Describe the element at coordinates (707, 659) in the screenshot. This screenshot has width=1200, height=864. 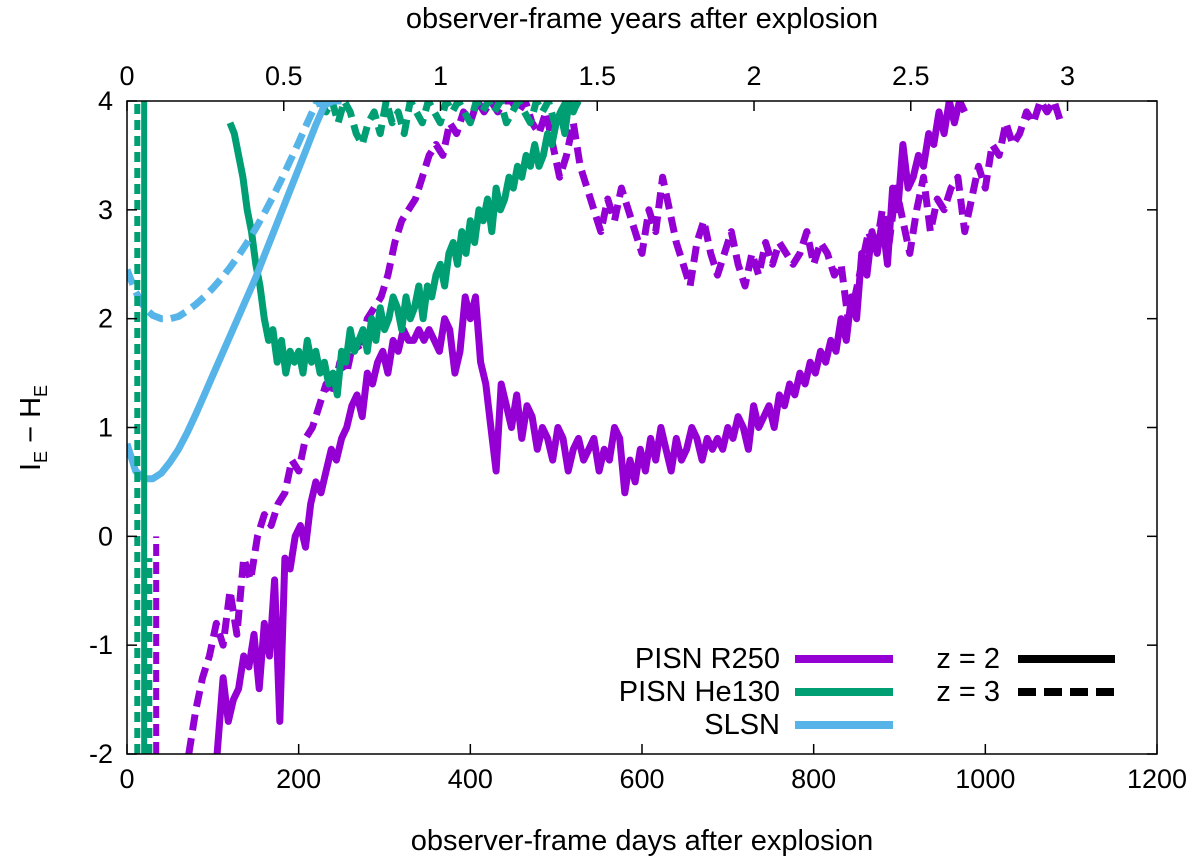
I see `legend-label-pisn-r250: PISN R250` at that location.